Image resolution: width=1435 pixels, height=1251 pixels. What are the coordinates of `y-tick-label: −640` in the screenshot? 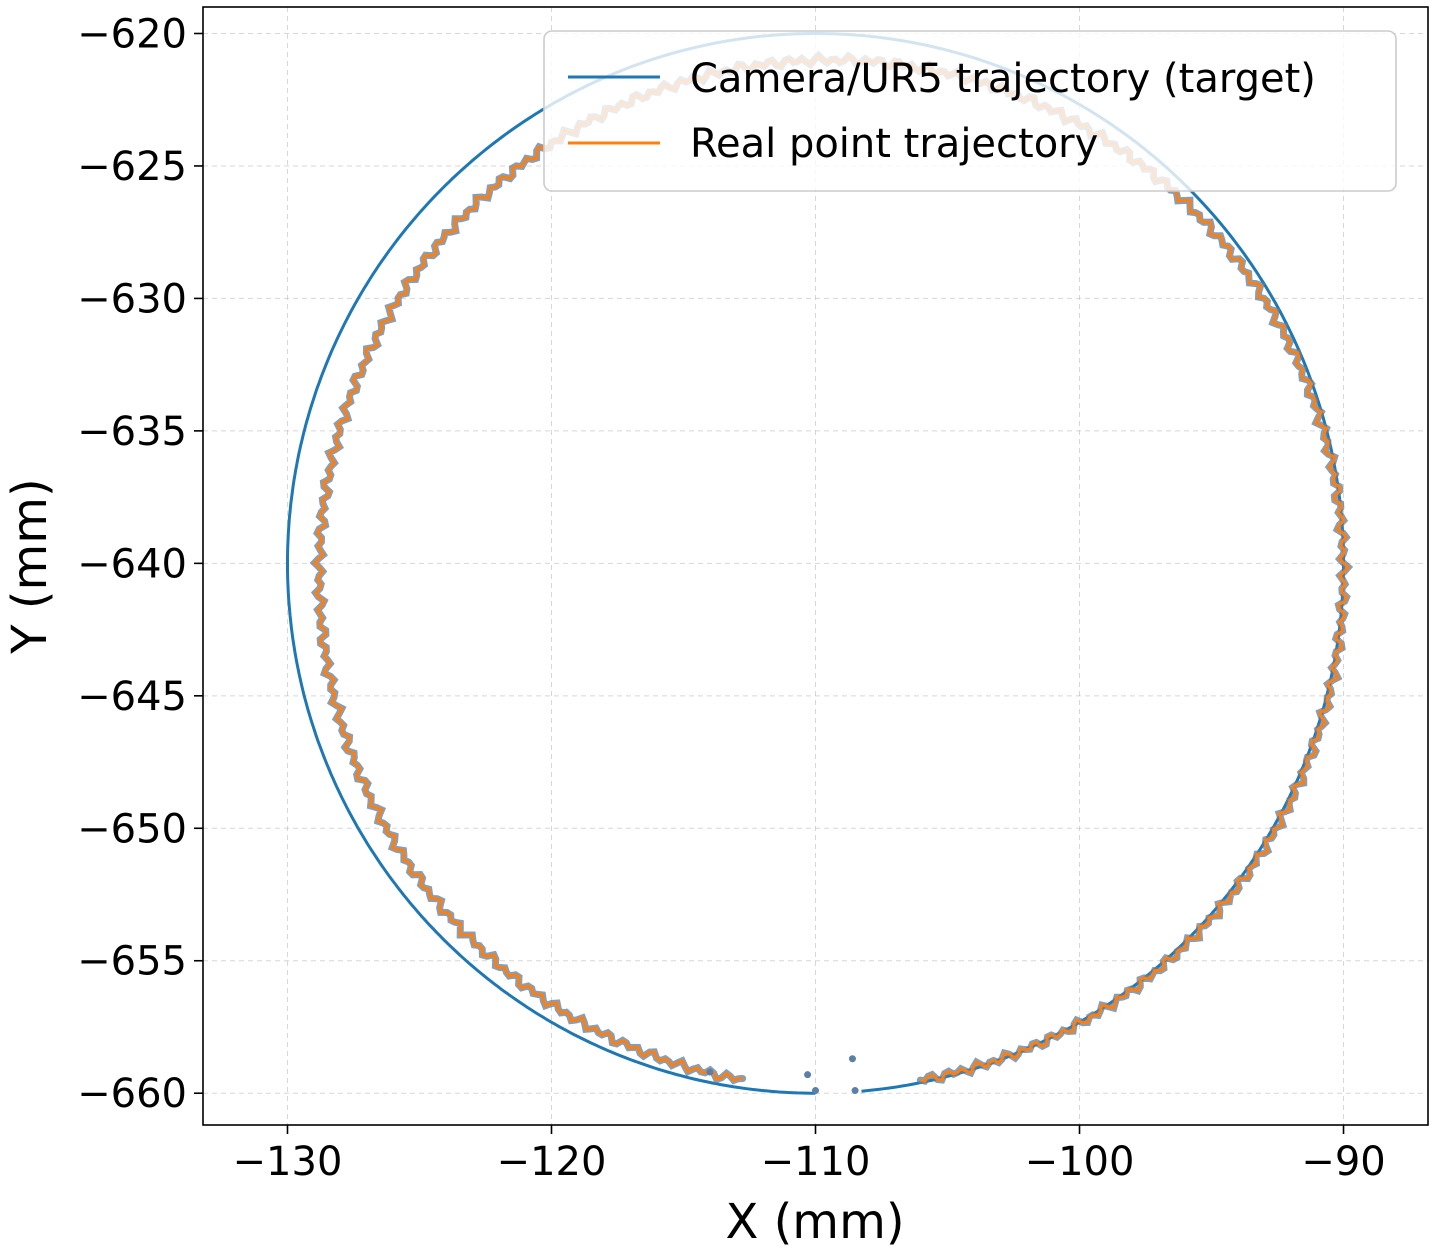 It's located at (132, 564).